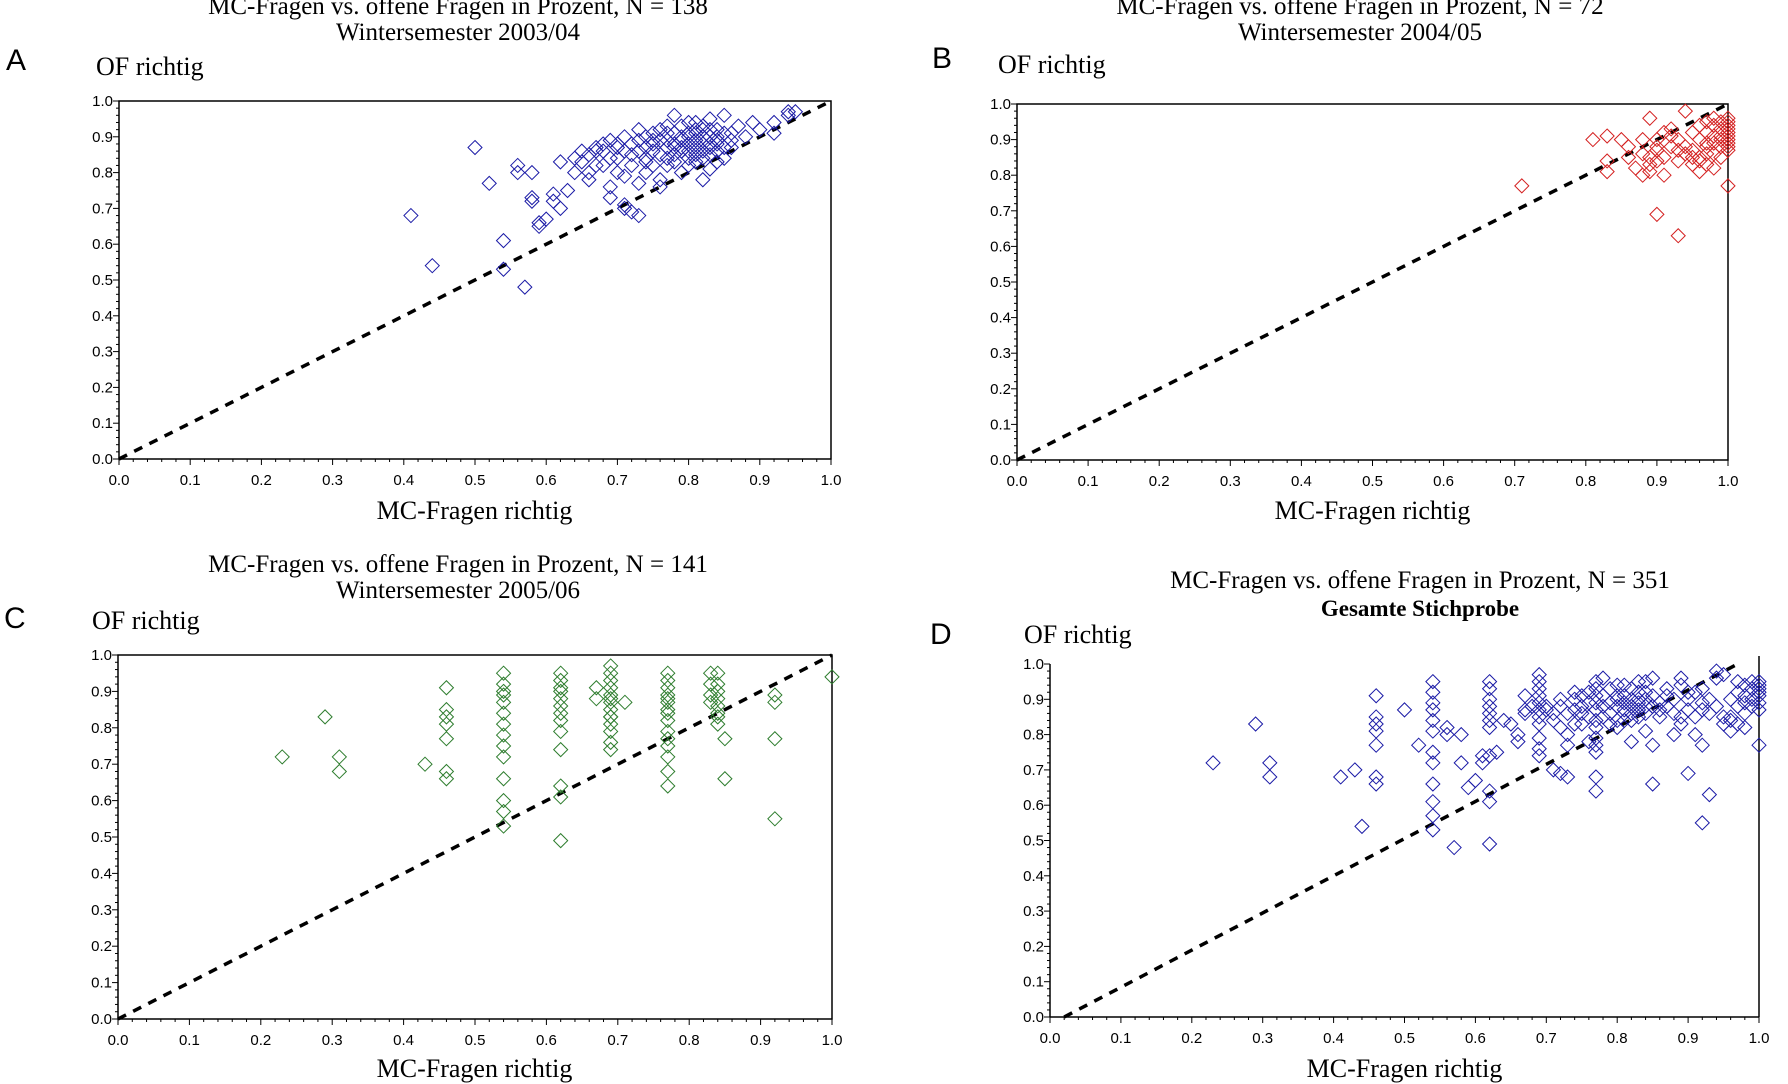 This screenshot has height=1084, width=1788. I want to click on x-tick-label: 0.8, so click(1585, 481).